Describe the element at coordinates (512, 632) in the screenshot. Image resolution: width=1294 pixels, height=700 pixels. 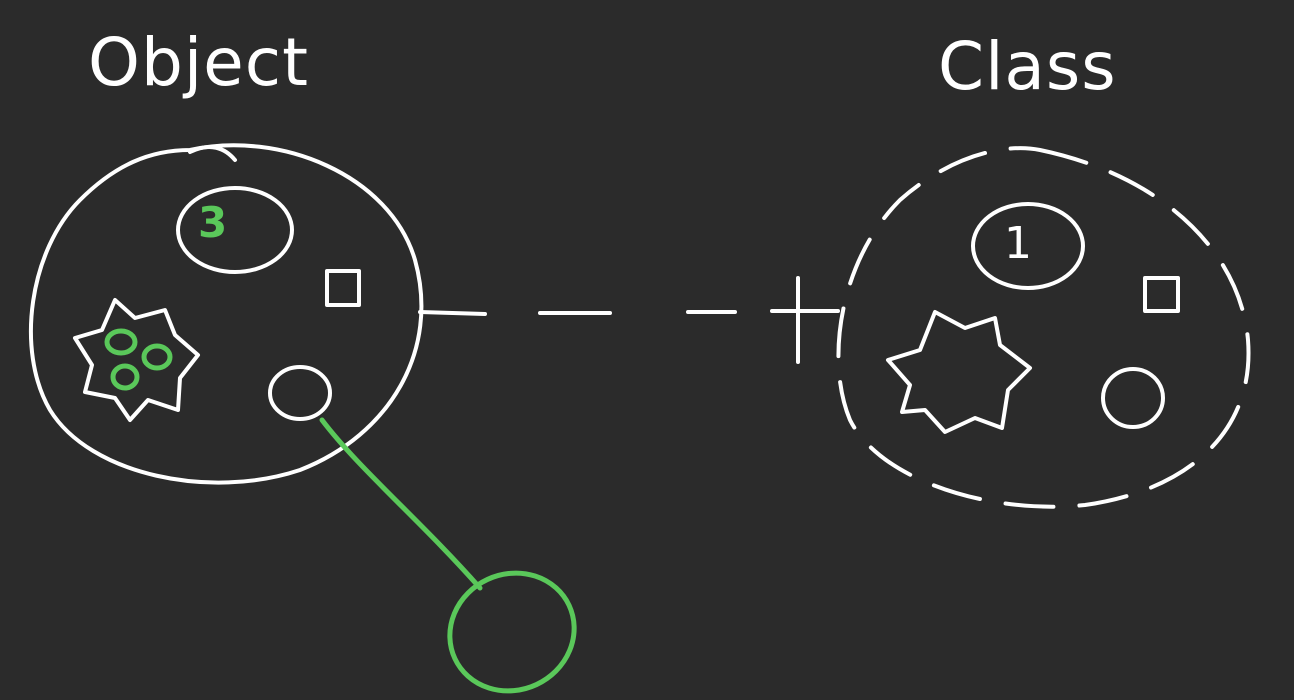
I see `pointer-circle` at that location.